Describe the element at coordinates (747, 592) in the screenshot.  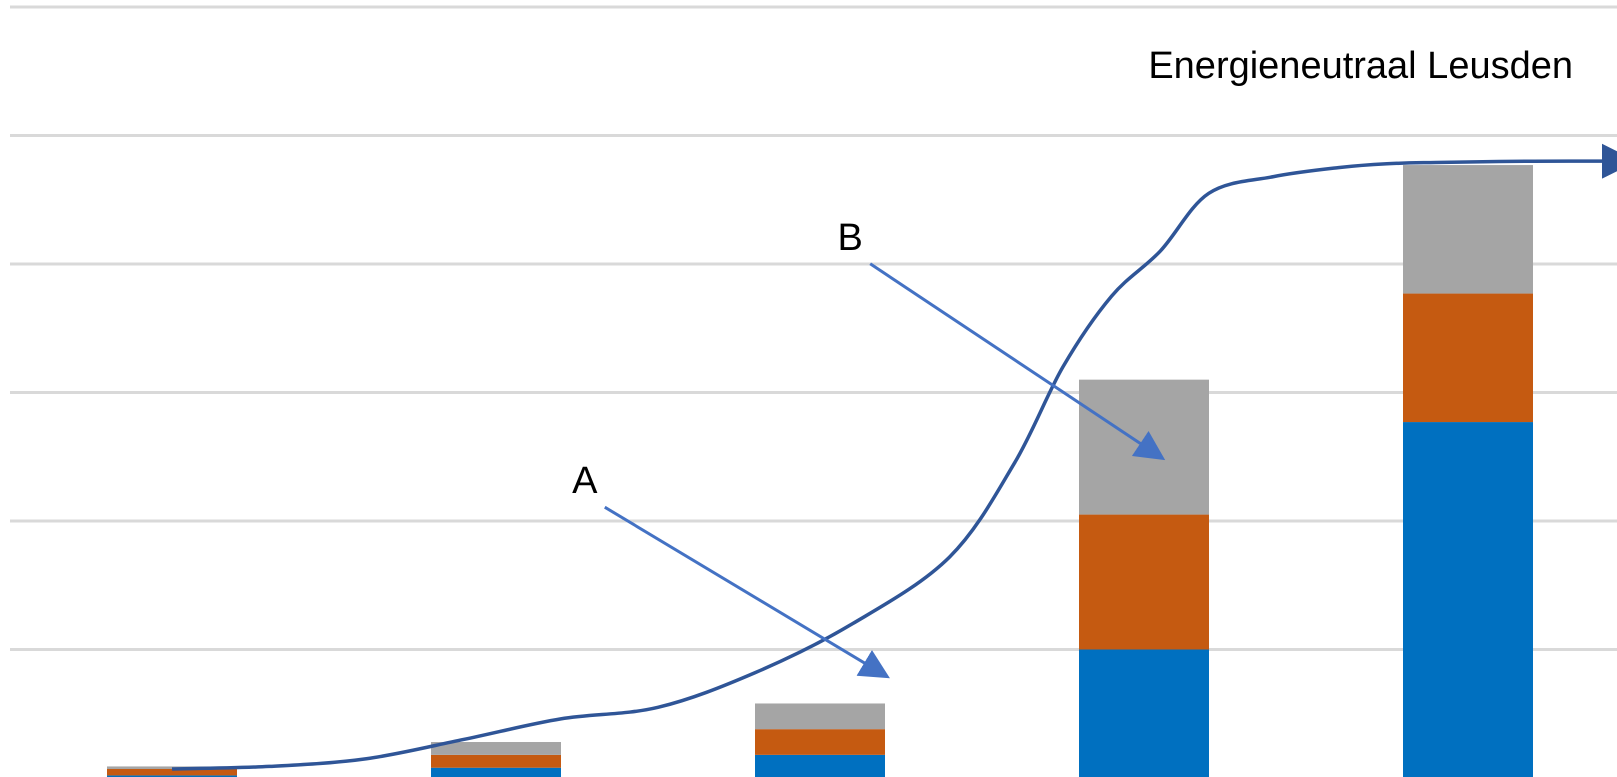
I see `annotation-arrow-a` at that location.